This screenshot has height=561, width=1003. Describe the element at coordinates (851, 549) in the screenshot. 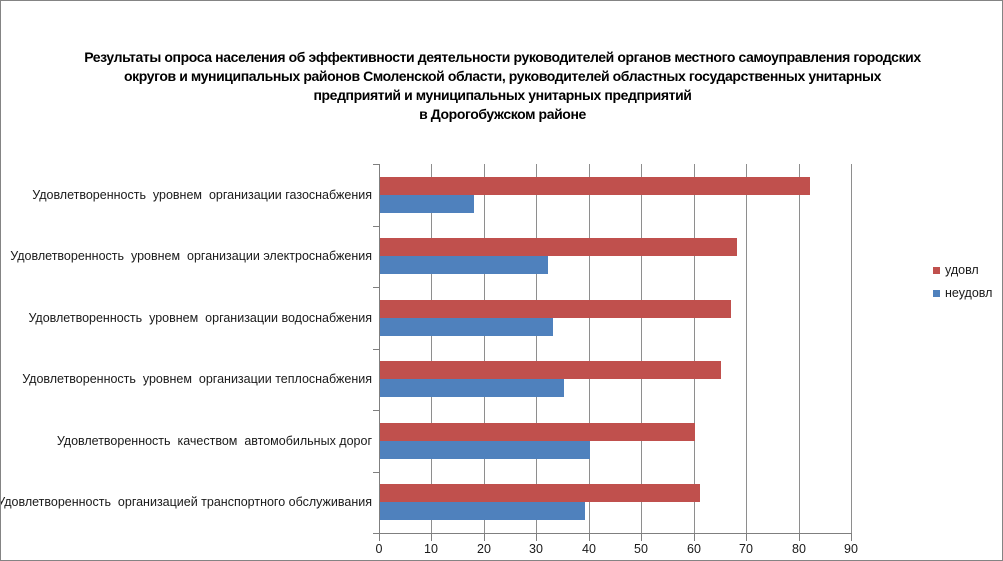

I see `x-axis-label-90: 90` at that location.